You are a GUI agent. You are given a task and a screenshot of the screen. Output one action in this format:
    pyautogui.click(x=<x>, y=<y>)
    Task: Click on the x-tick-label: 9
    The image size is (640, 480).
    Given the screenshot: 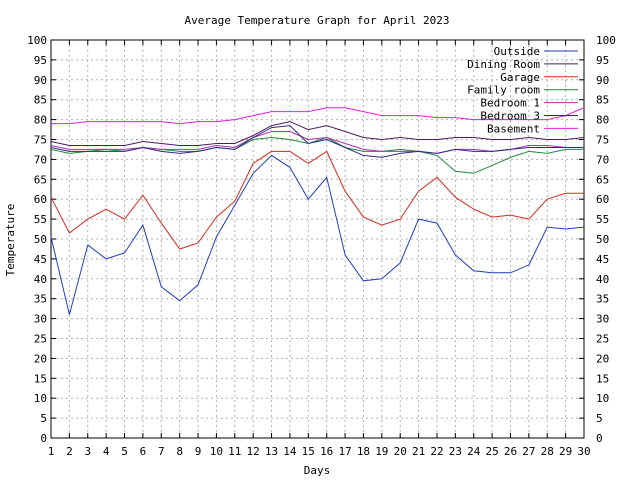 What is the action you would take?
    pyautogui.click(x=198, y=451)
    